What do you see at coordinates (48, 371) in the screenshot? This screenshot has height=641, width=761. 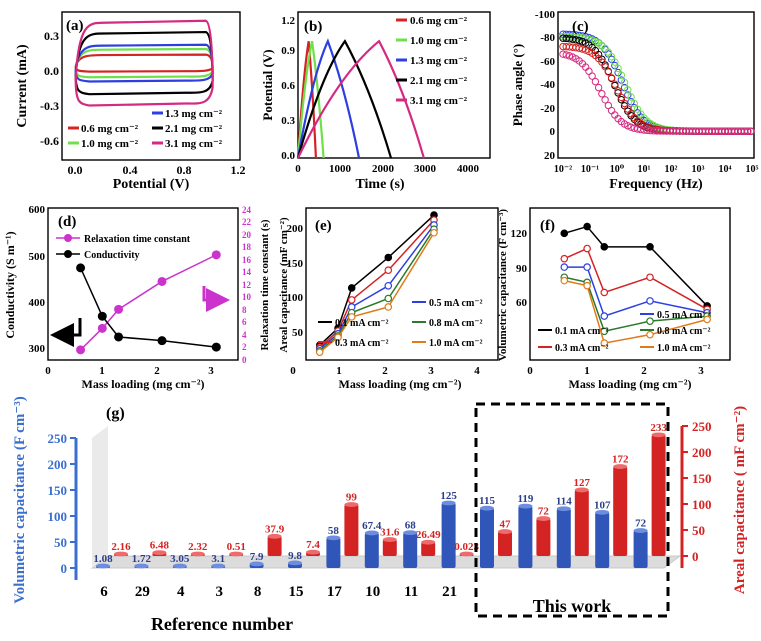 I see `xtick: 0` at bounding box center [48, 371].